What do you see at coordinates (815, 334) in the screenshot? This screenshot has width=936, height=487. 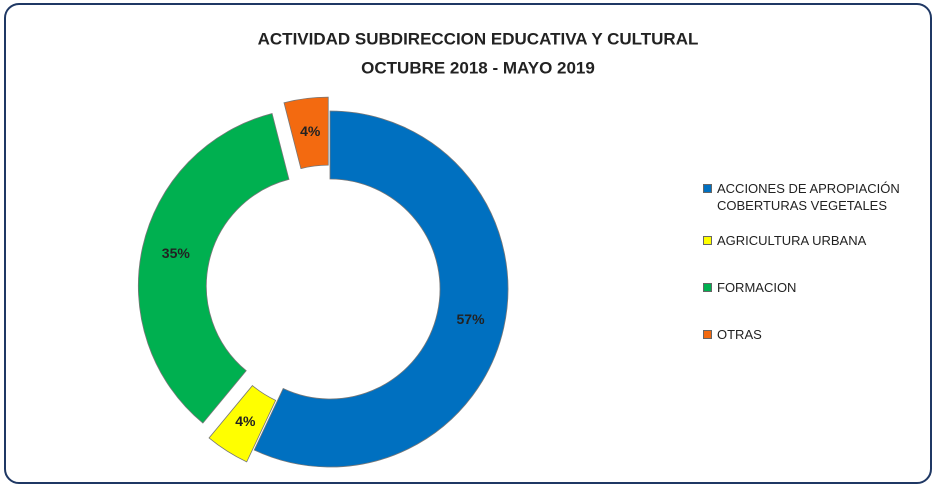 I see `legend-item: OTRAS` at bounding box center [815, 334].